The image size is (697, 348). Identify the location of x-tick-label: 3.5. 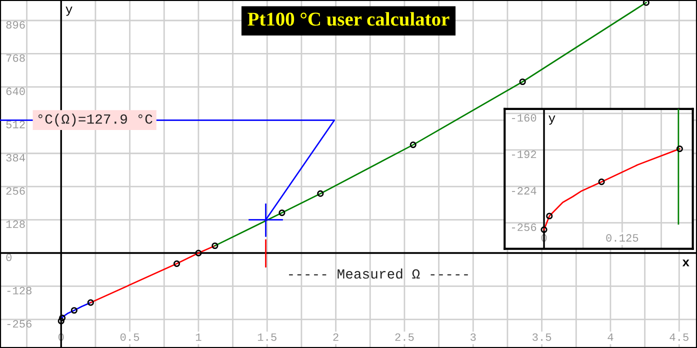
(542, 337).